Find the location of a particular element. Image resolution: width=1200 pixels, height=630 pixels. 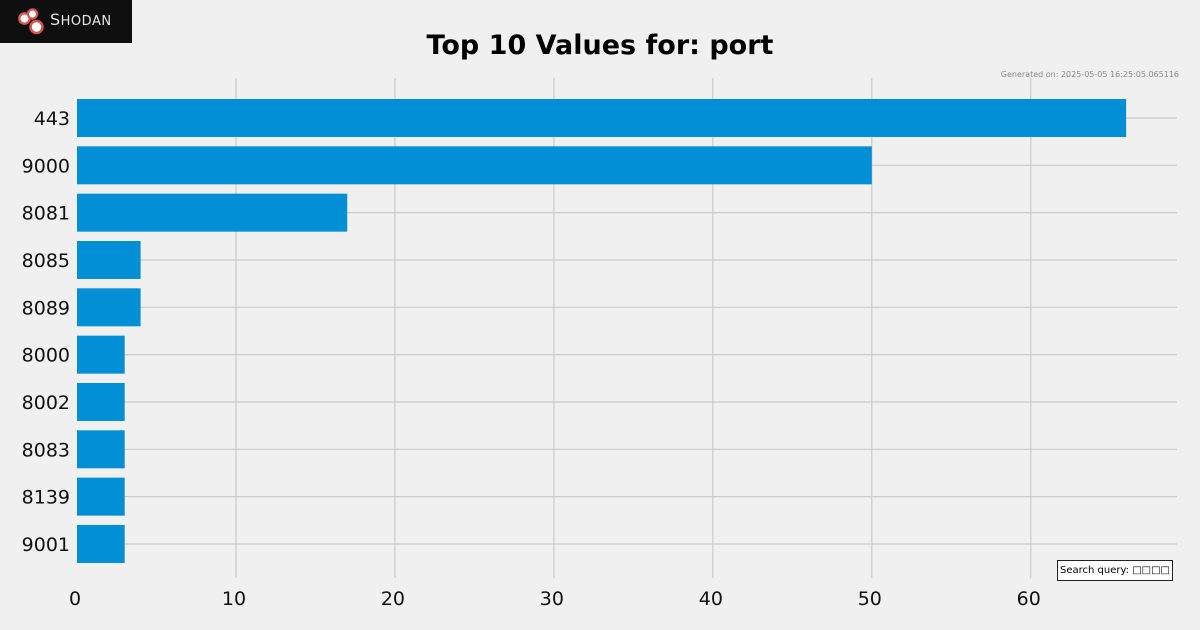

x-tick-label: 30 is located at coordinates (552, 599).